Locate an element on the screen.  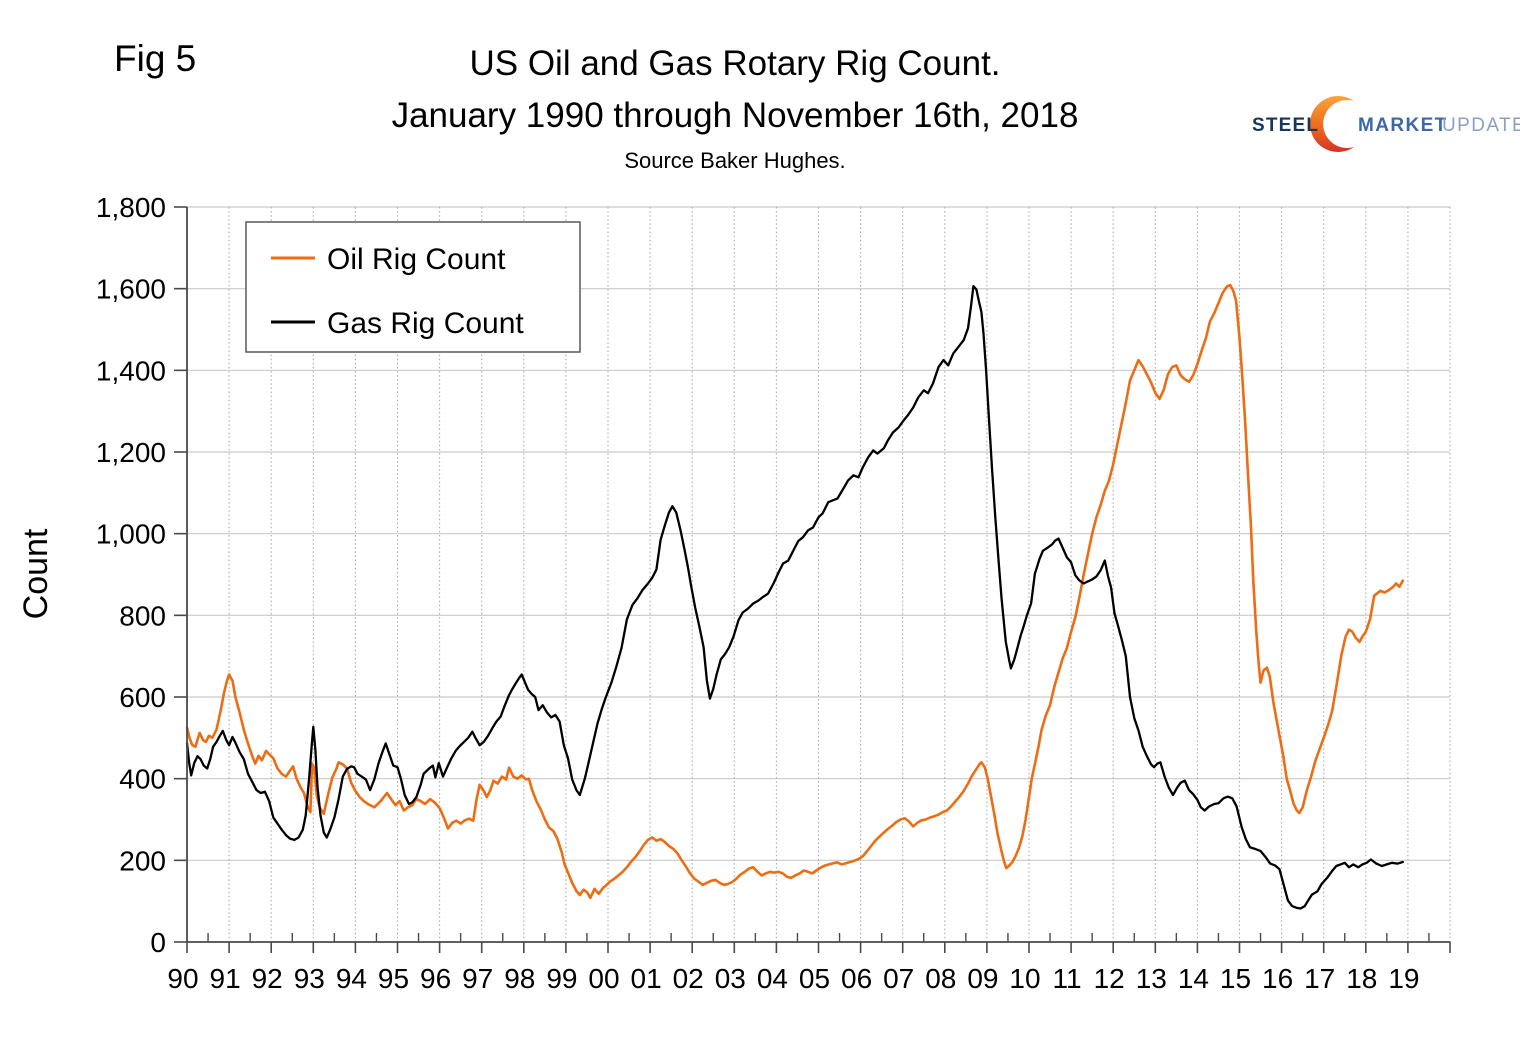
source-note: Source Baker Hughes. is located at coordinates (735, 160).